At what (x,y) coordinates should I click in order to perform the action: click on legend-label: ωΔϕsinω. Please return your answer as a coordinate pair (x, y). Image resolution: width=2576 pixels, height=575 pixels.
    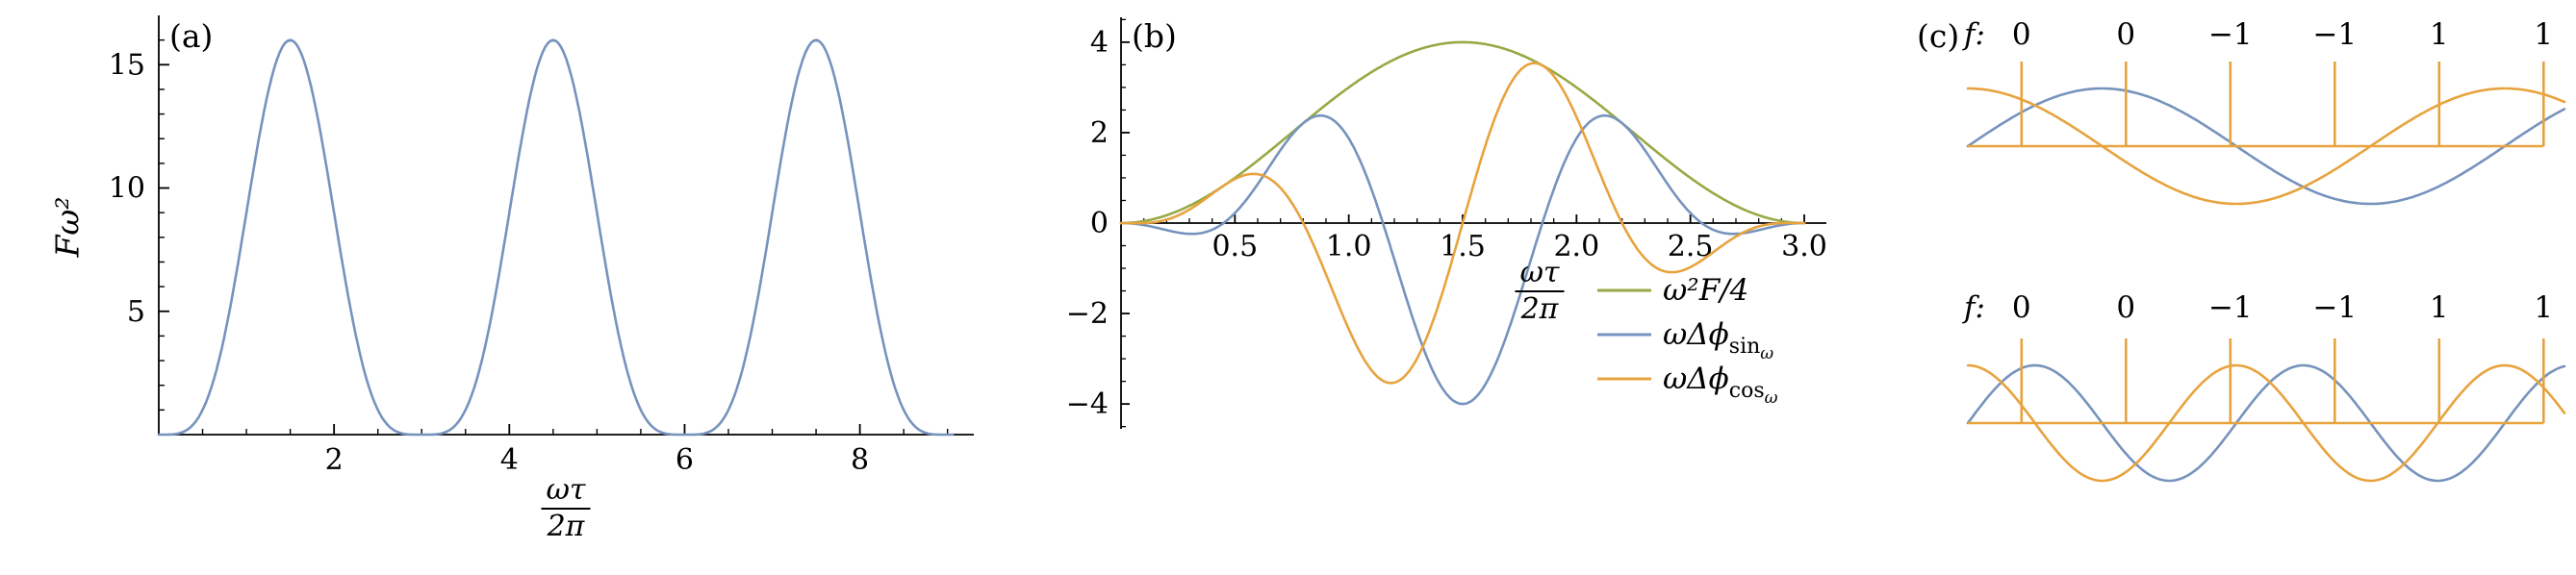
    Looking at the image, I should click on (1718, 340).